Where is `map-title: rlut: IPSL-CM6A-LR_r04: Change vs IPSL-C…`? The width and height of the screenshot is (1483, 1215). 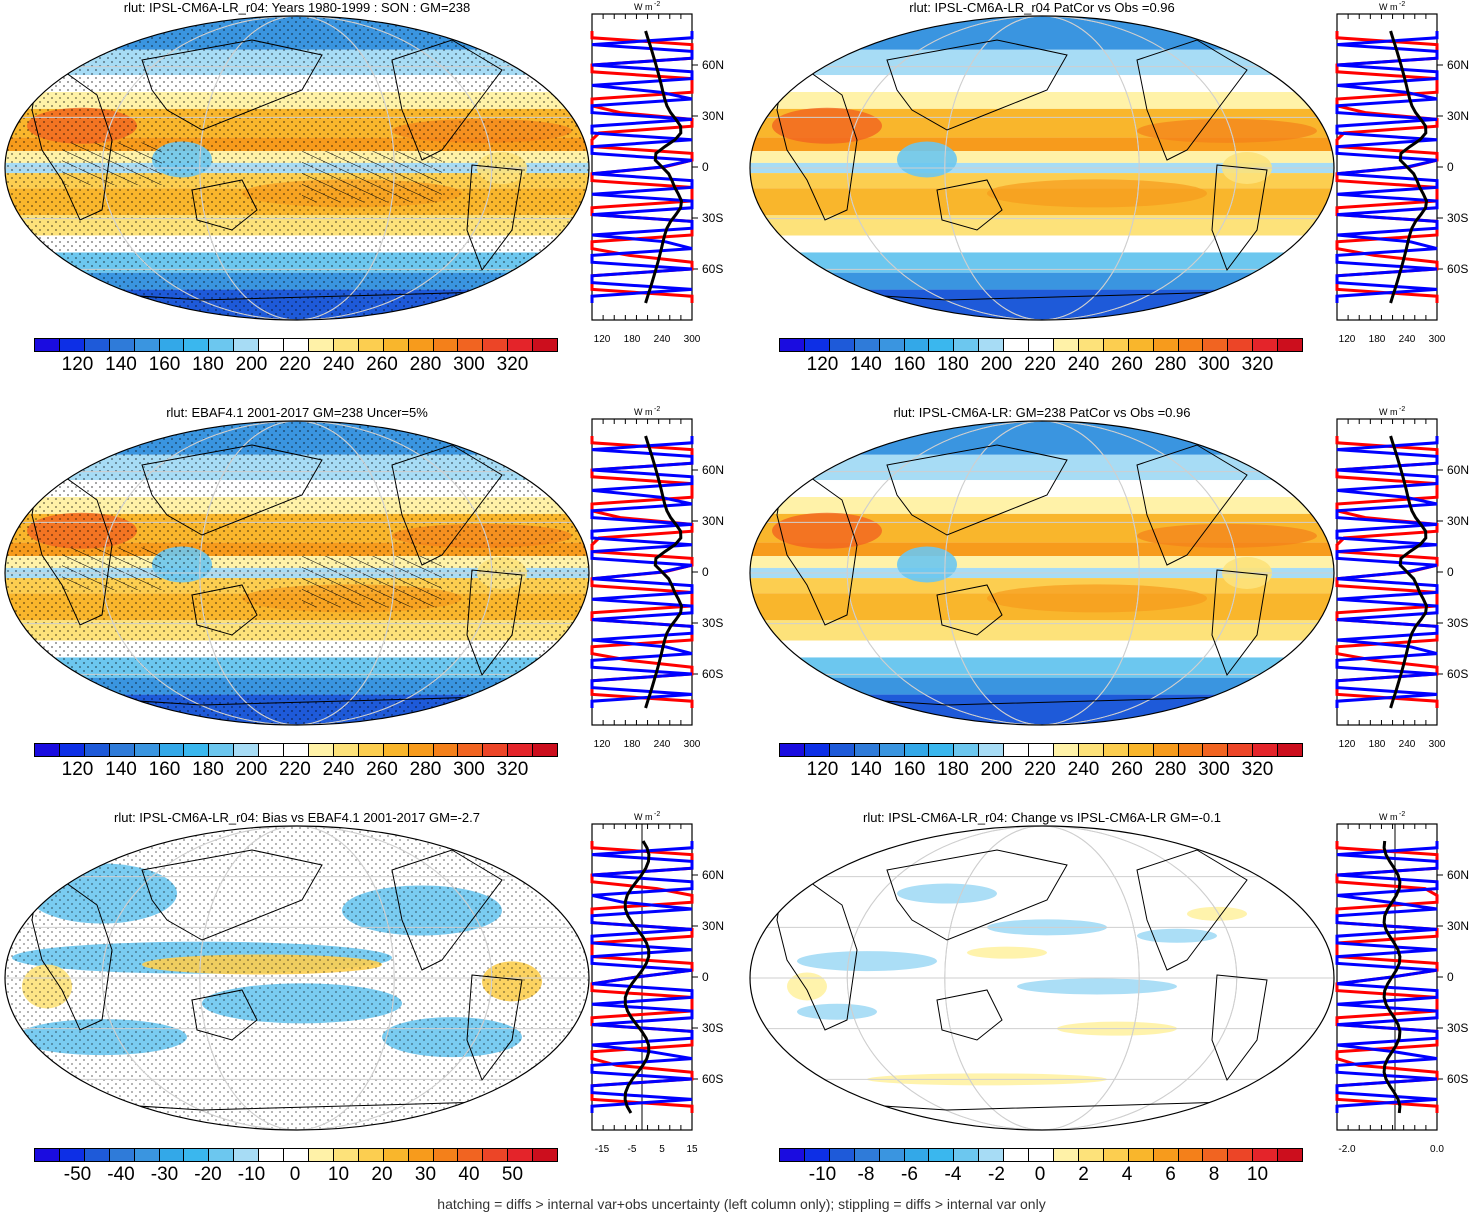
map-title: rlut: IPSL-CM6A-LR_r04: Change vs IPSL-C… is located at coordinates (1042, 817).